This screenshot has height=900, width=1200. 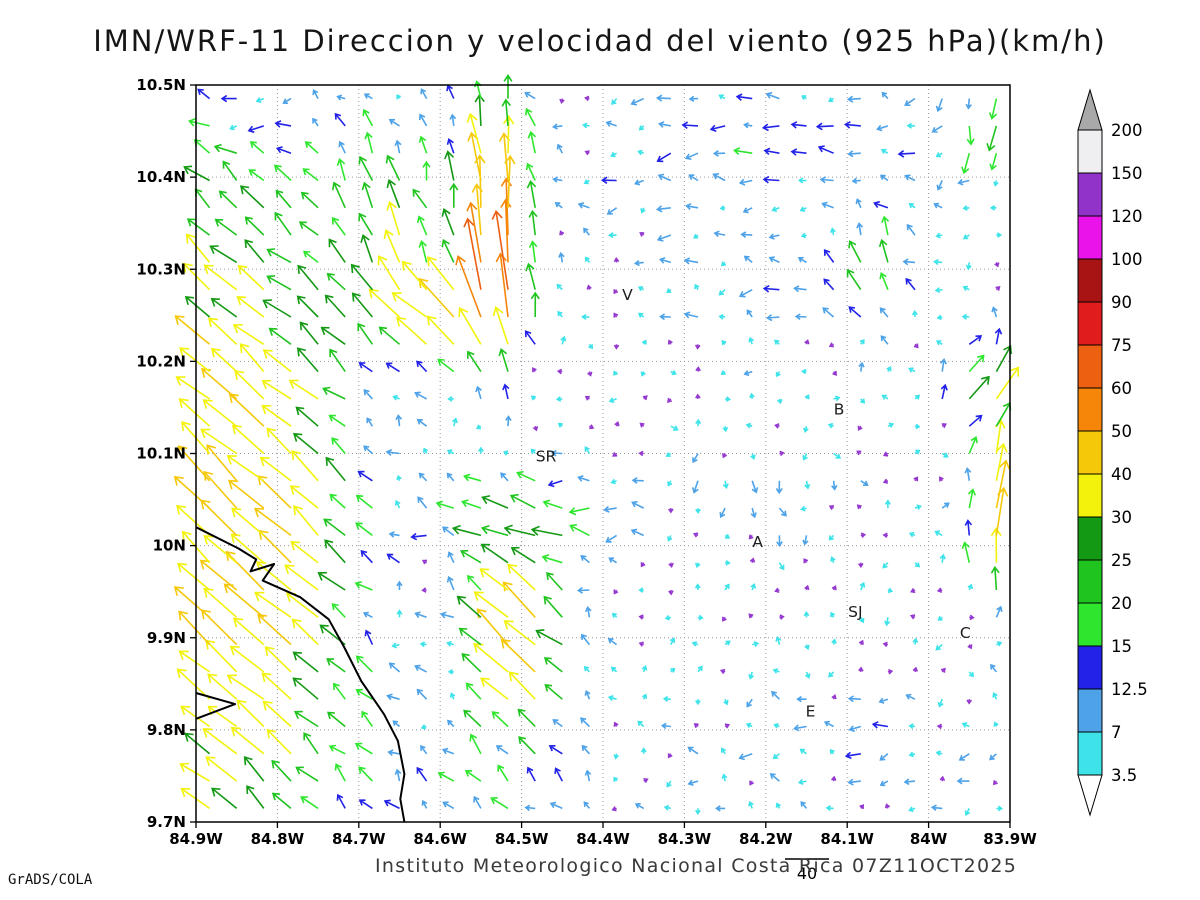 I want to click on x-tick-label: 84.7W, so click(x=359, y=839).